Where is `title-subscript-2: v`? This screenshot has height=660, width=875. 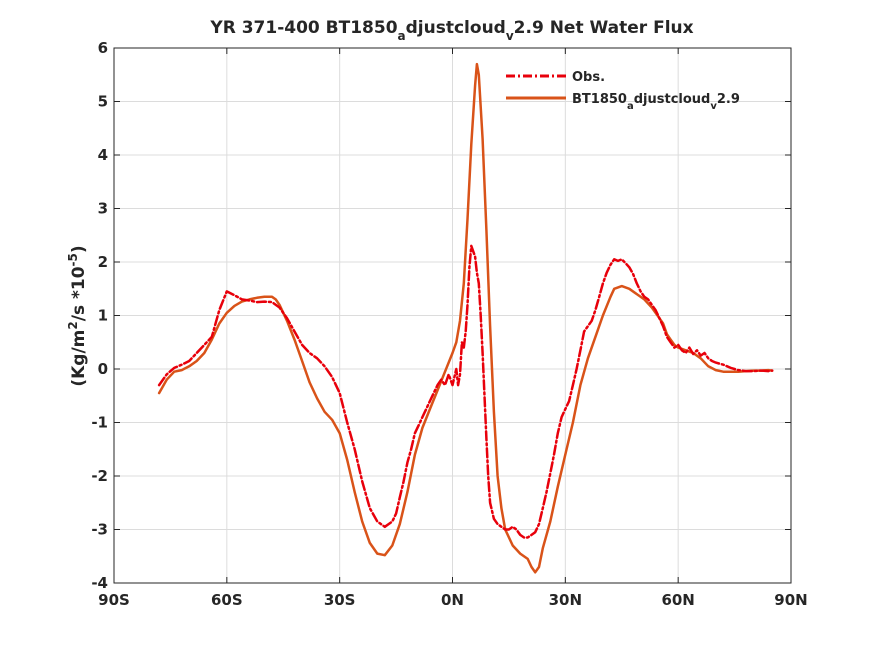 title-subscript-2: v is located at coordinates (510, 36).